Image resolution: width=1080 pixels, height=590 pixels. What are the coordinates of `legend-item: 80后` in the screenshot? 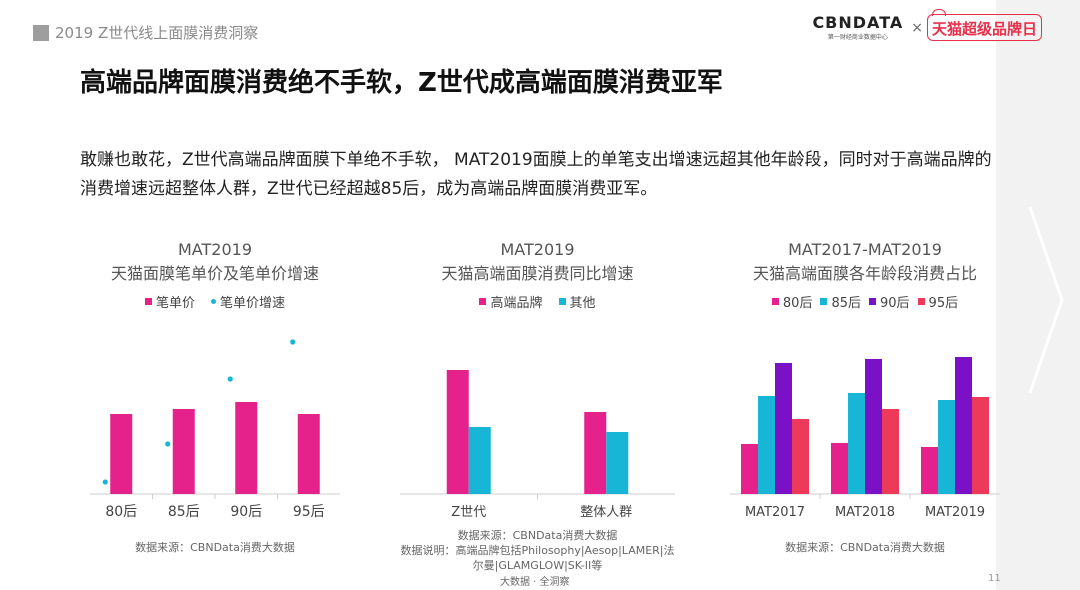 It's located at (792, 301).